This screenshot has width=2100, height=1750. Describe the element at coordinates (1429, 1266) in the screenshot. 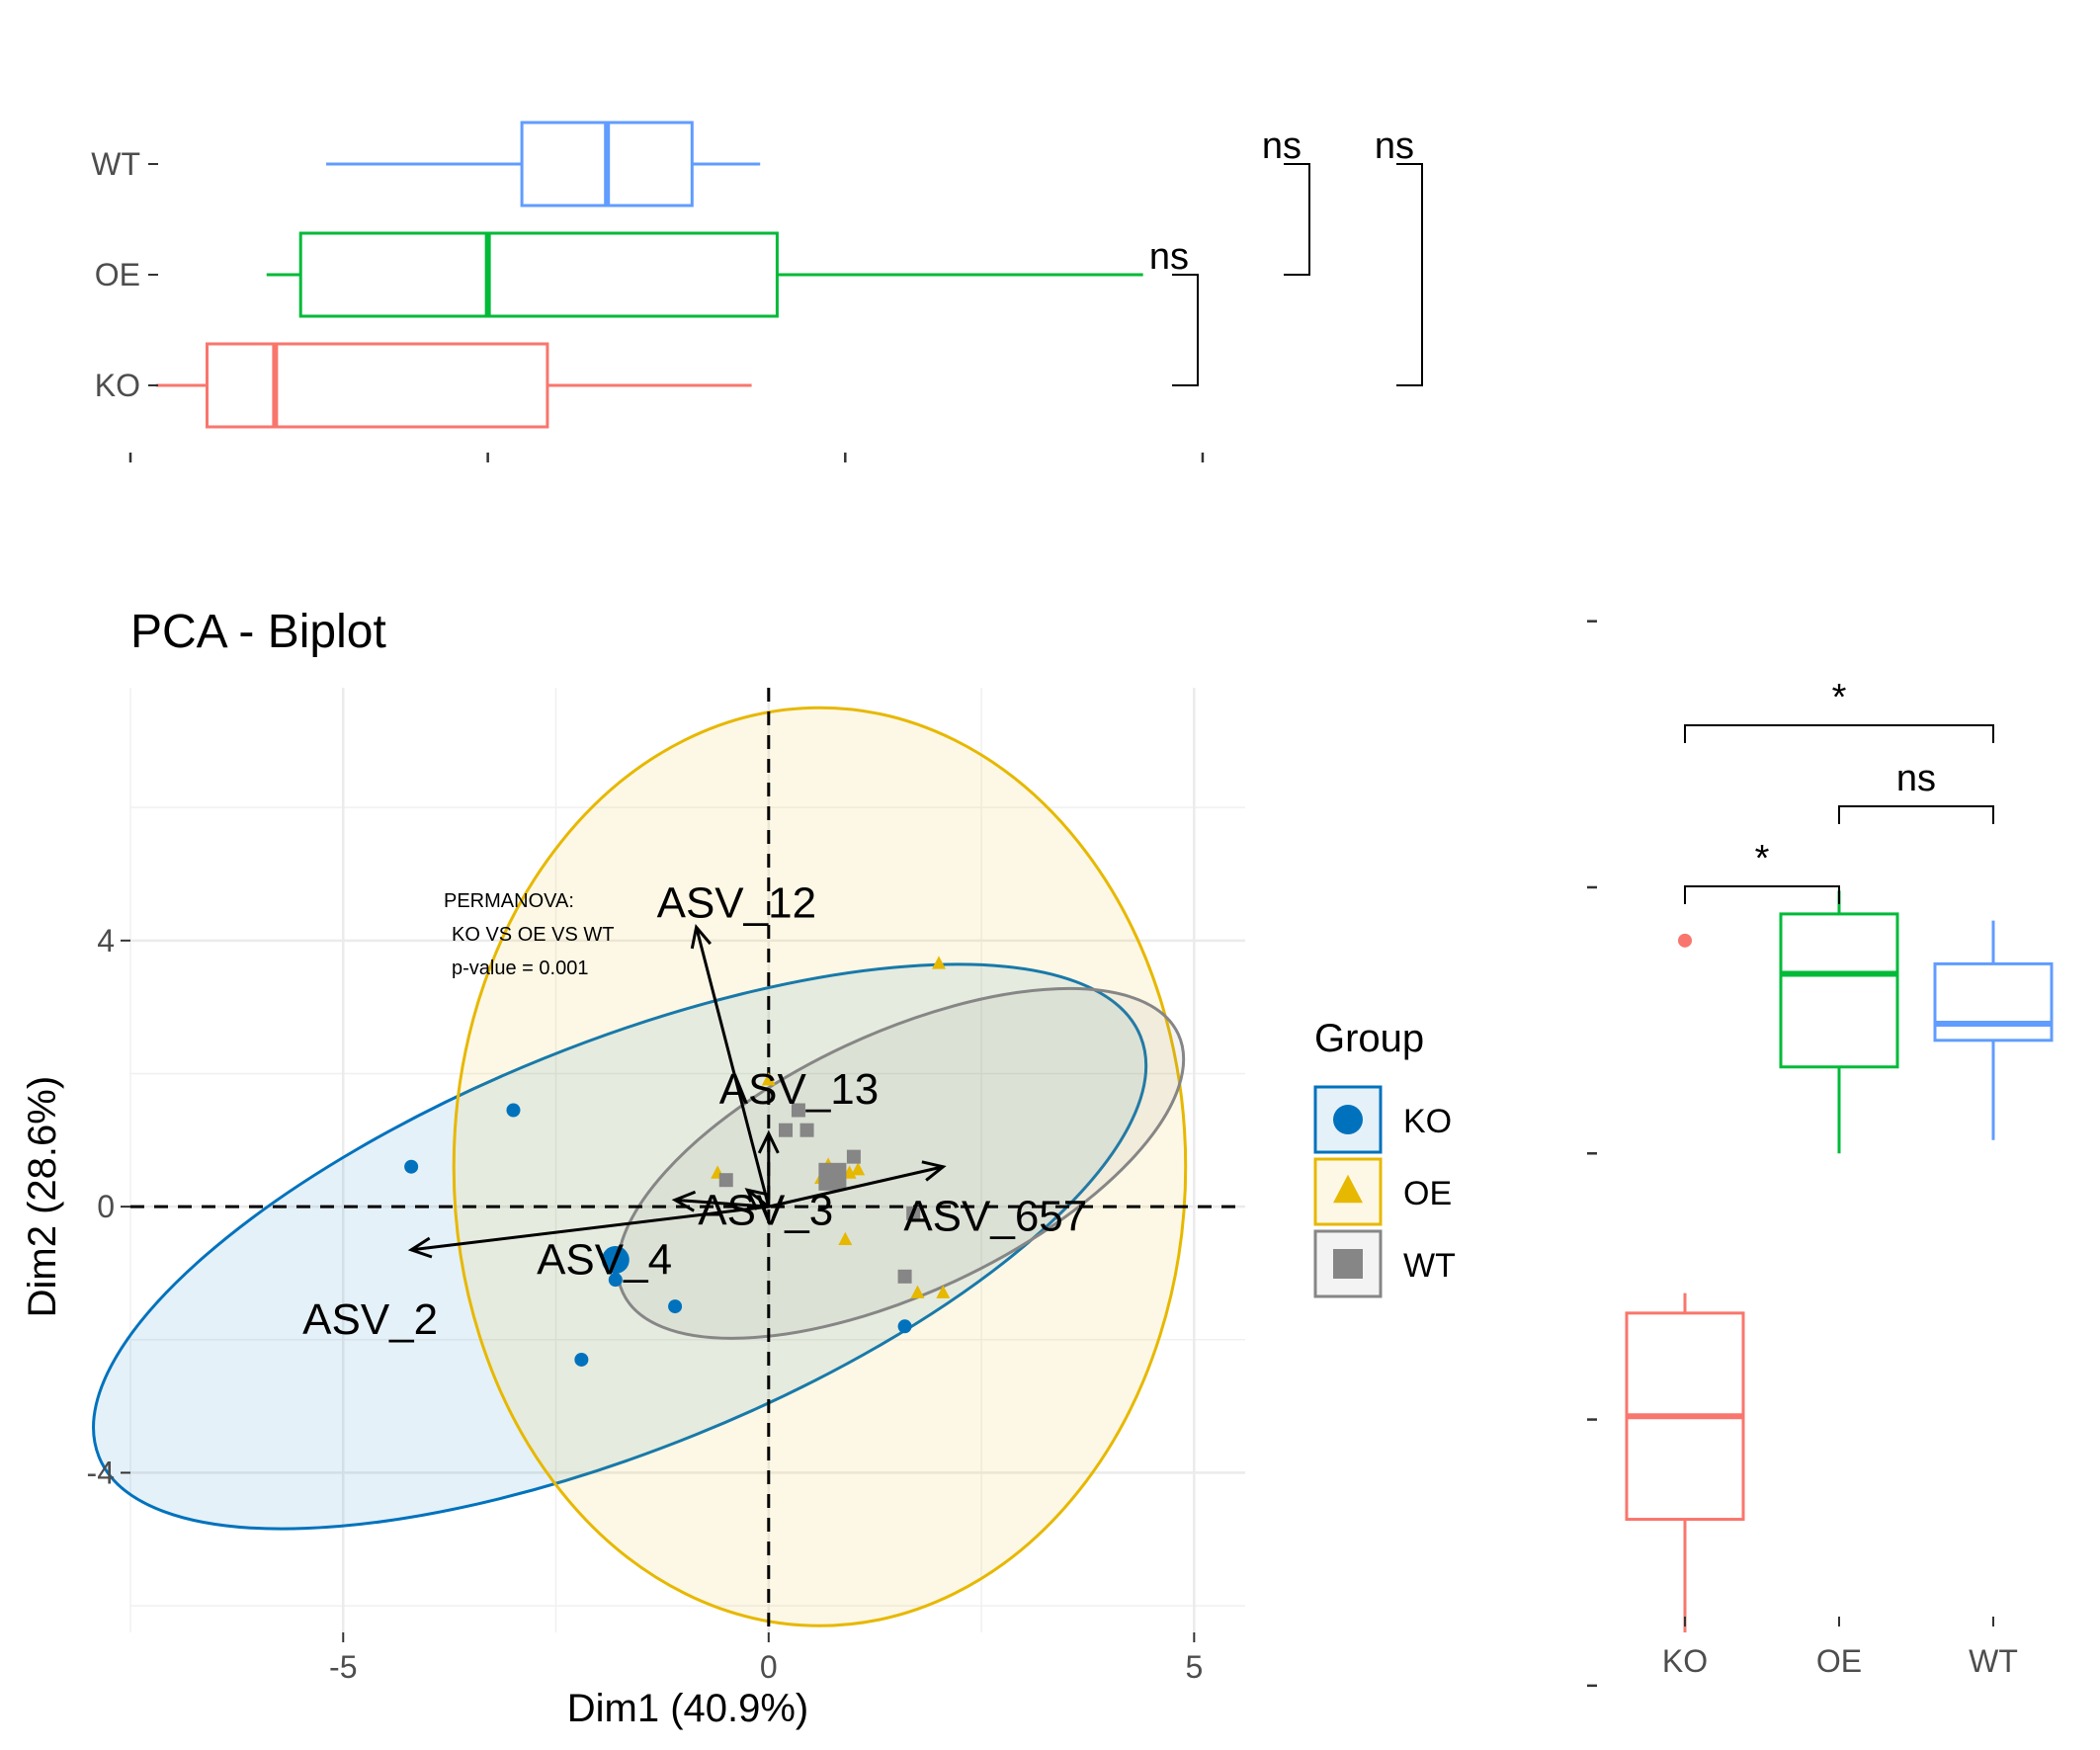

I see `legend-label-wt: WT` at that location.